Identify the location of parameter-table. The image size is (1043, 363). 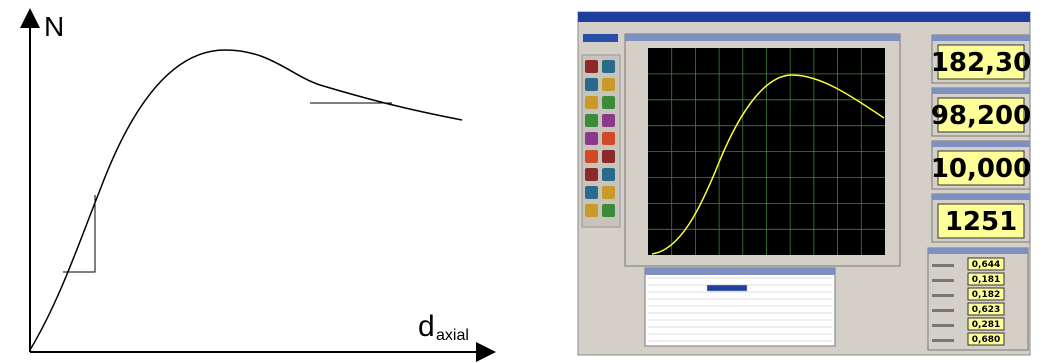
(740, 307).